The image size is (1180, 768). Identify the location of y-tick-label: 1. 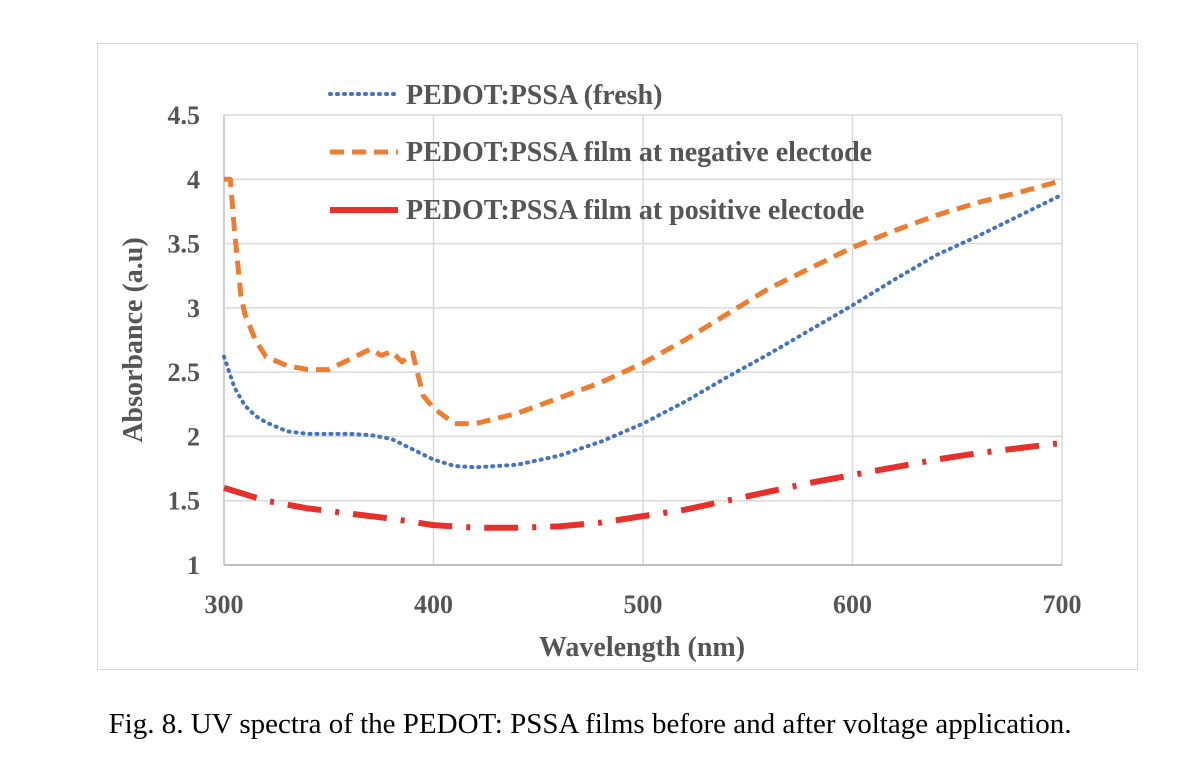
(193, 565).